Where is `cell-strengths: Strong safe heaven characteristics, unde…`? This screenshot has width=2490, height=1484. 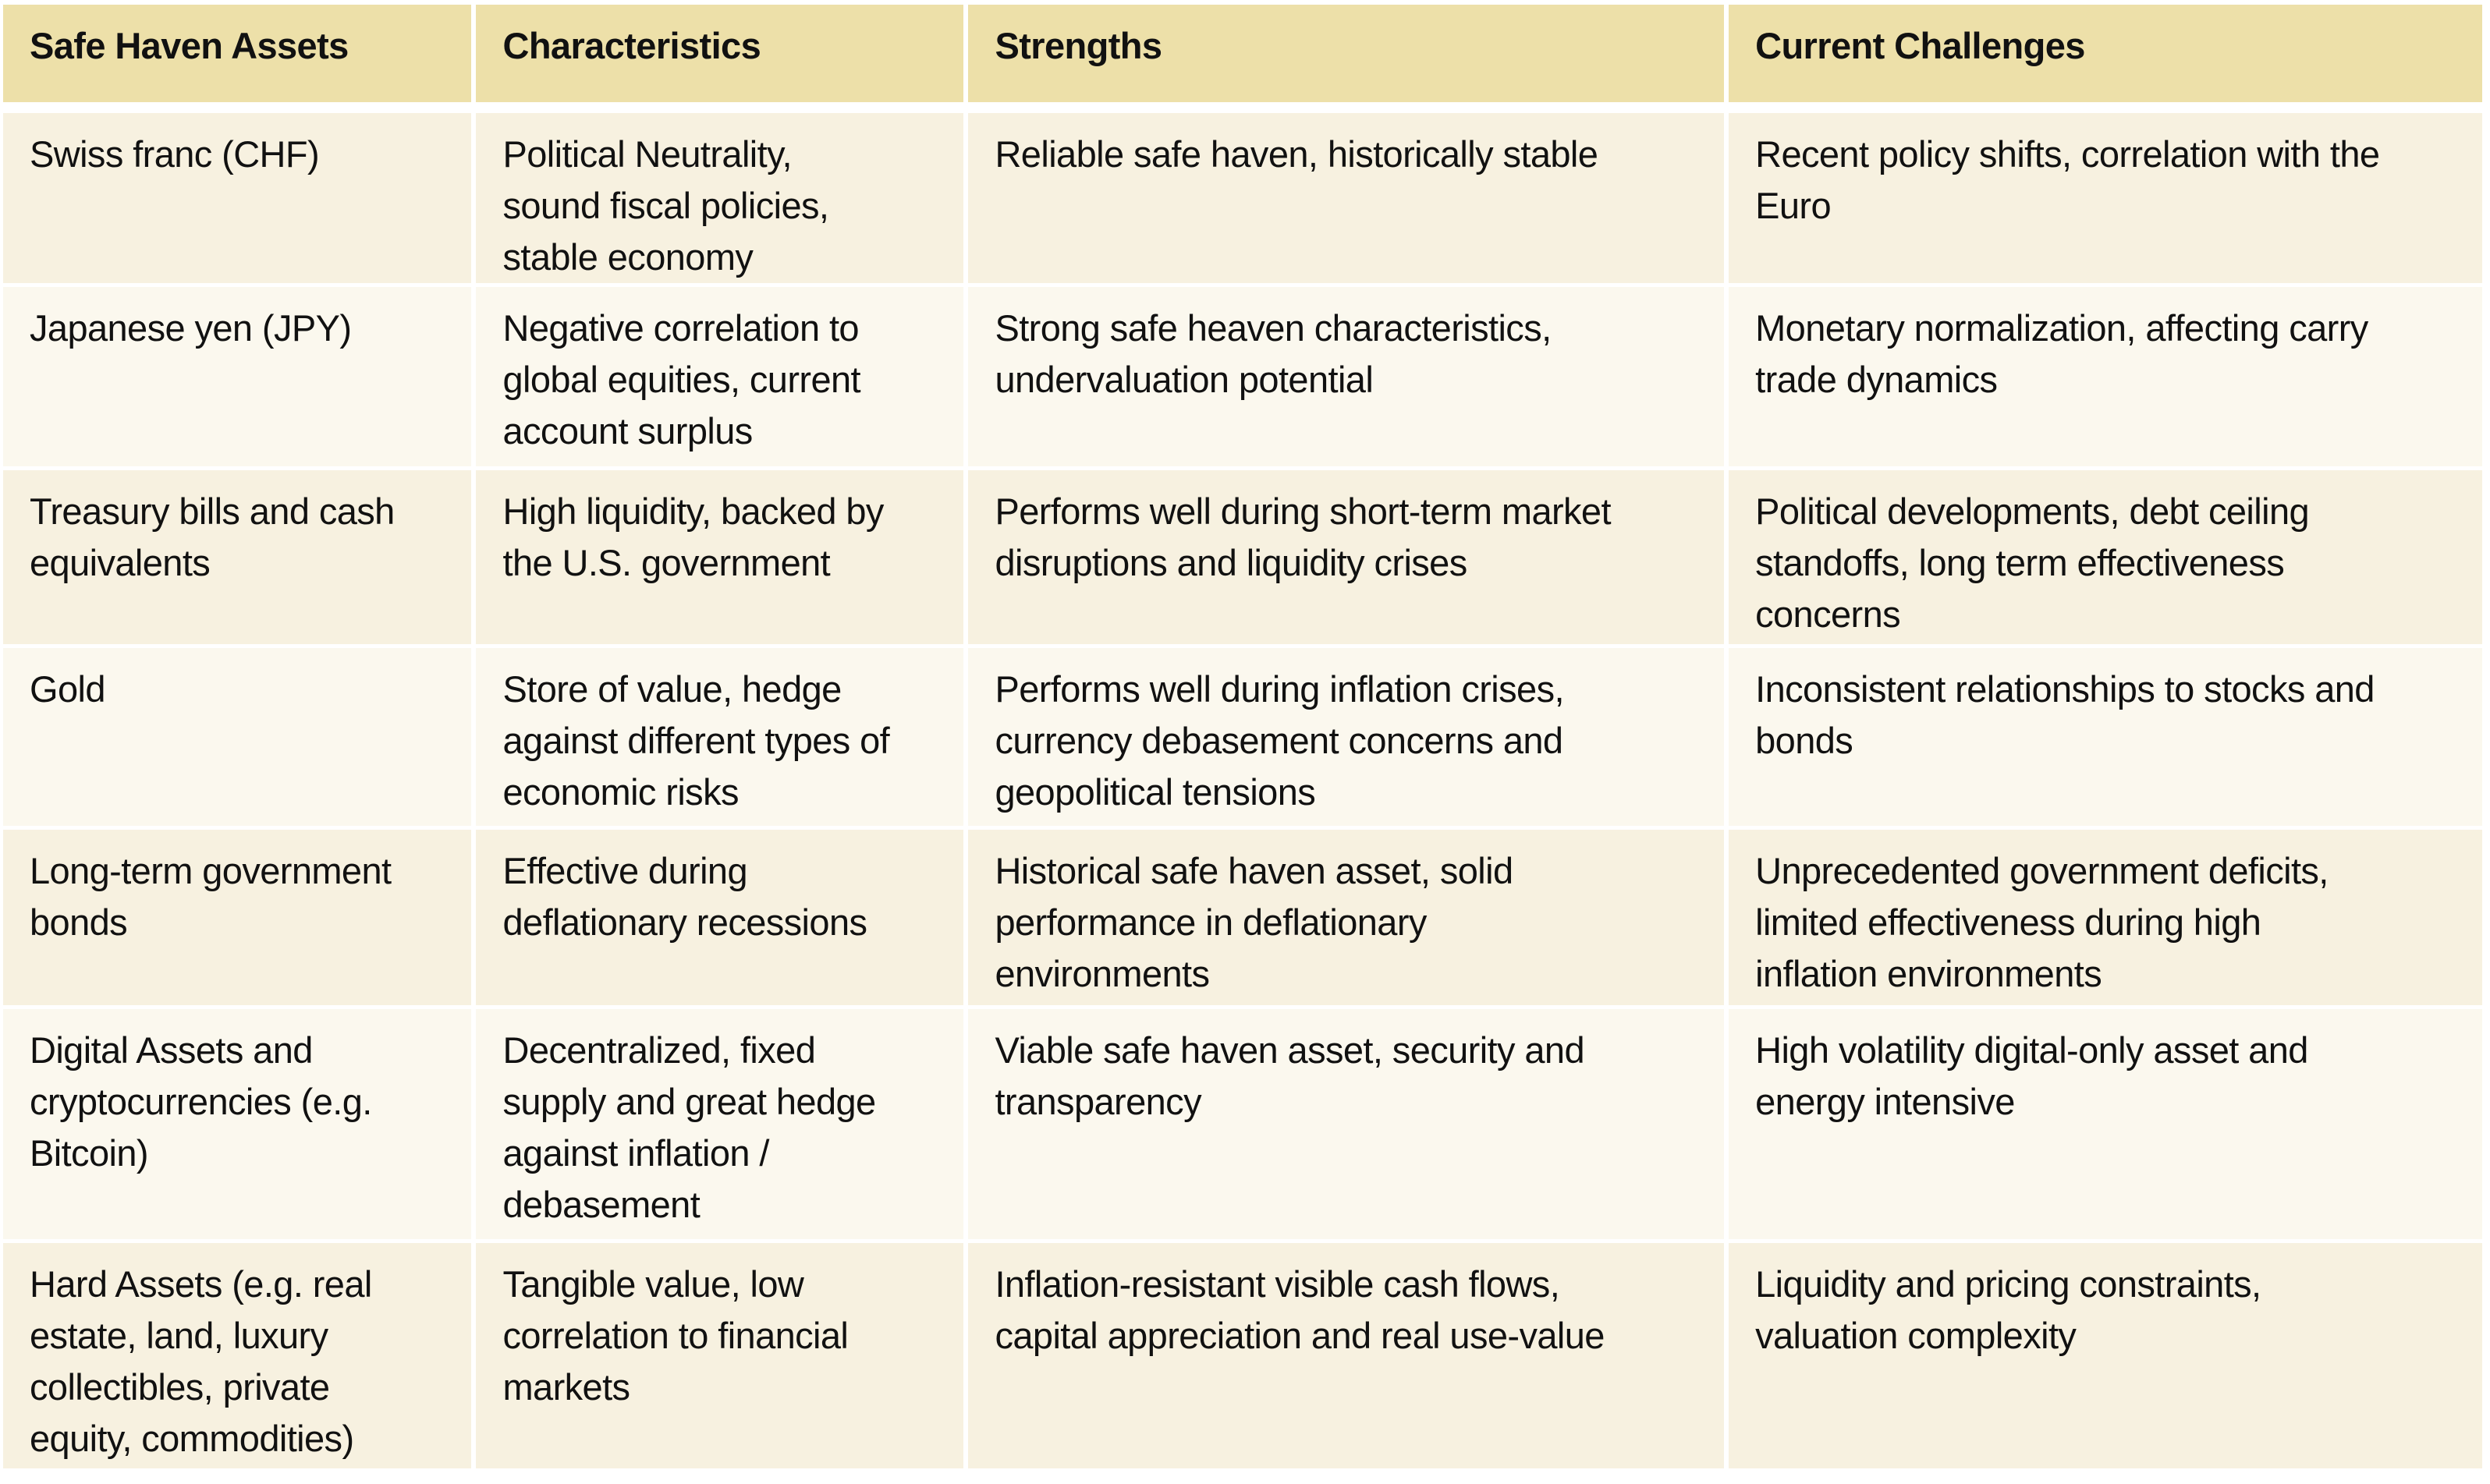 cell-strengths: Strong safe heaven characteristics, unde… is located at coordinates (1346, 378).